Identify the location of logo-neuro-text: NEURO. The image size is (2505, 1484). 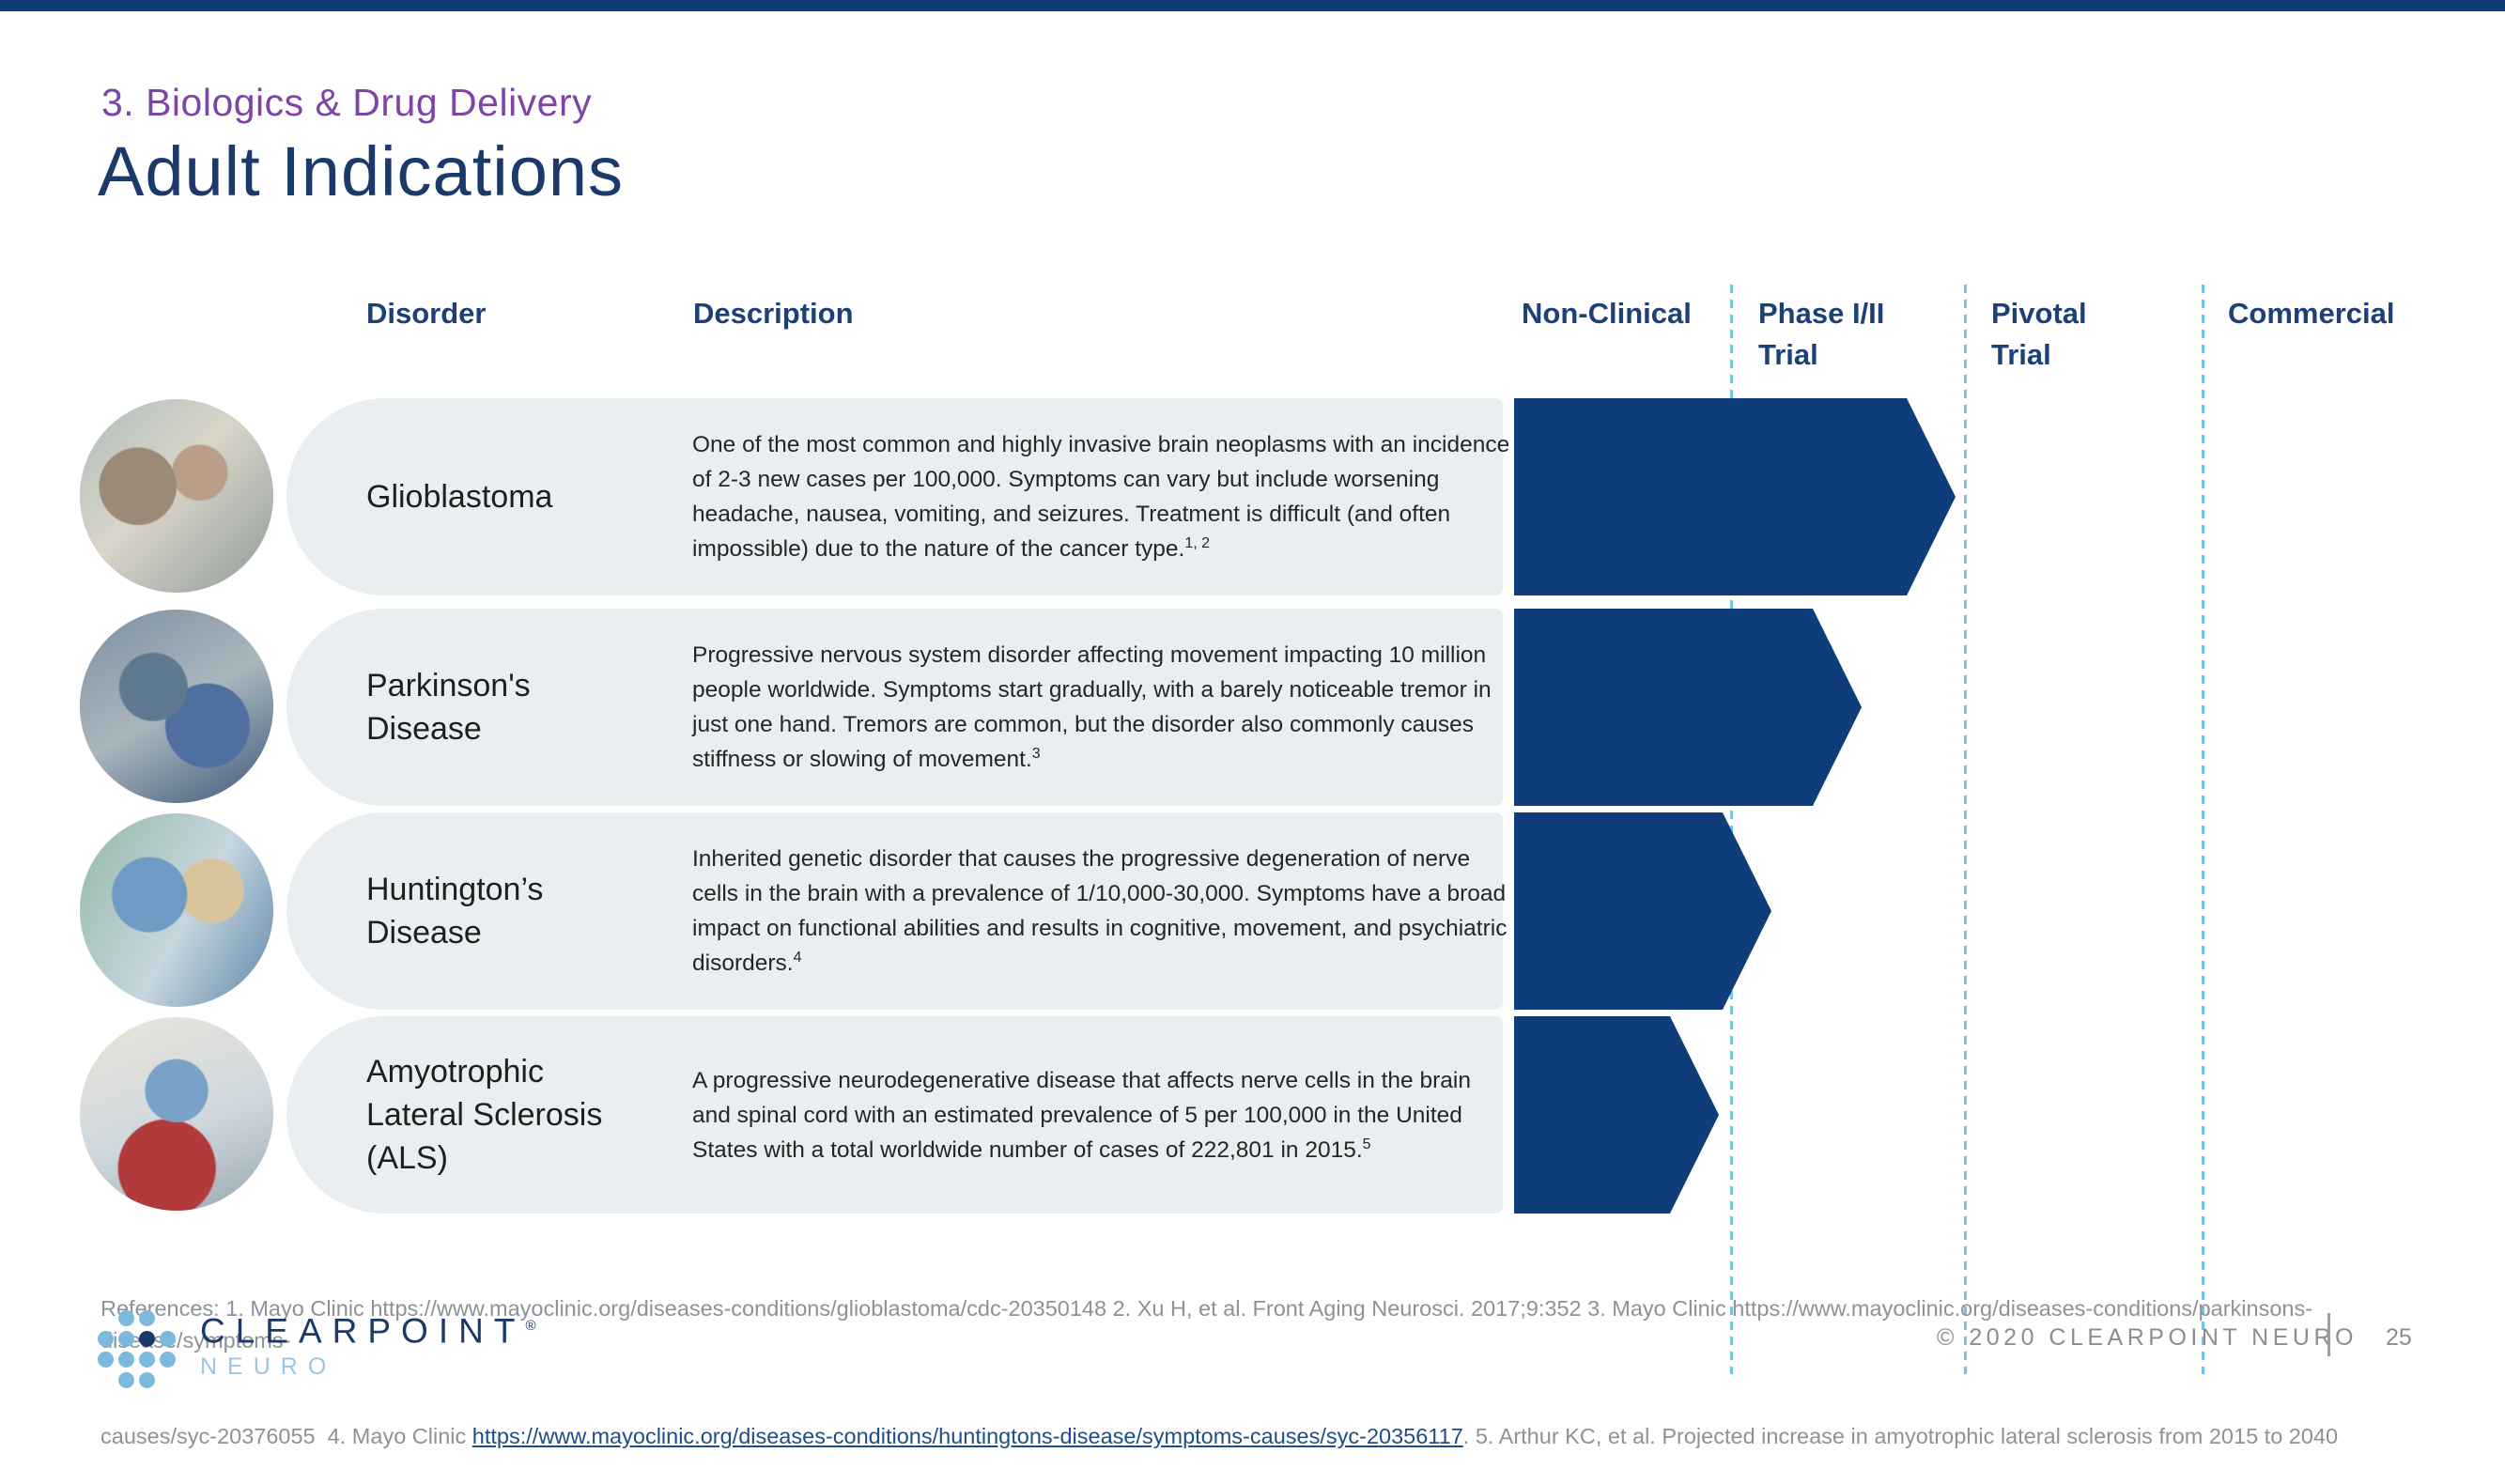
(268, 1367).